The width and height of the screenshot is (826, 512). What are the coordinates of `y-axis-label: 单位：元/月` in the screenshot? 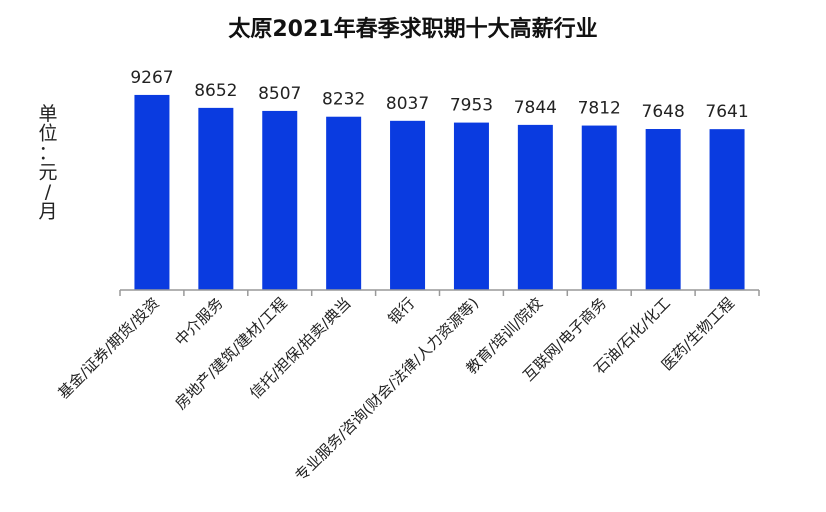 It's located at (47, 163).